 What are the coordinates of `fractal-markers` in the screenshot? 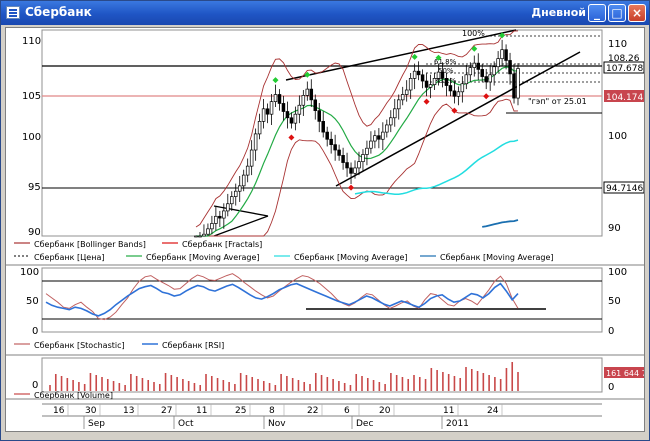 It's located at (389, 111).